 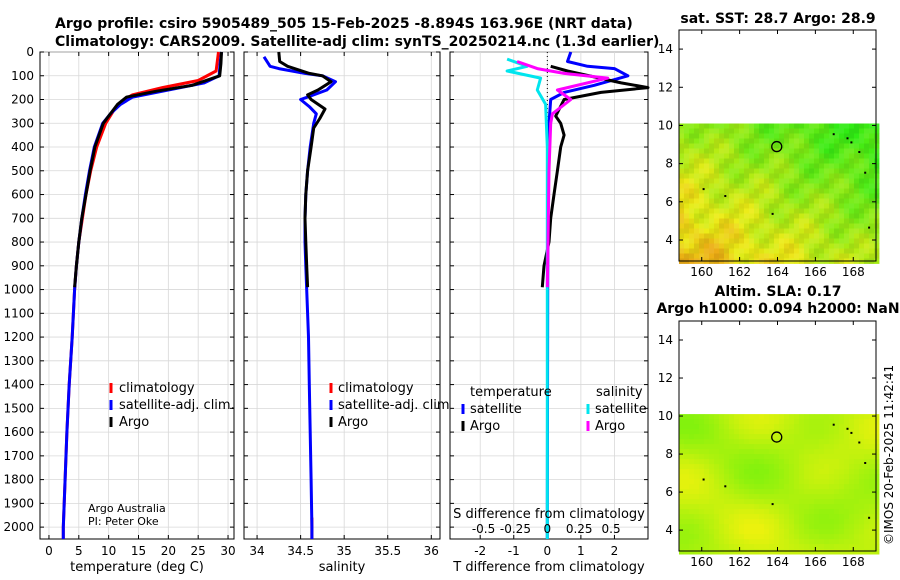 I want to click on depth-tick-label: 1000, so click(x=18, y=290).